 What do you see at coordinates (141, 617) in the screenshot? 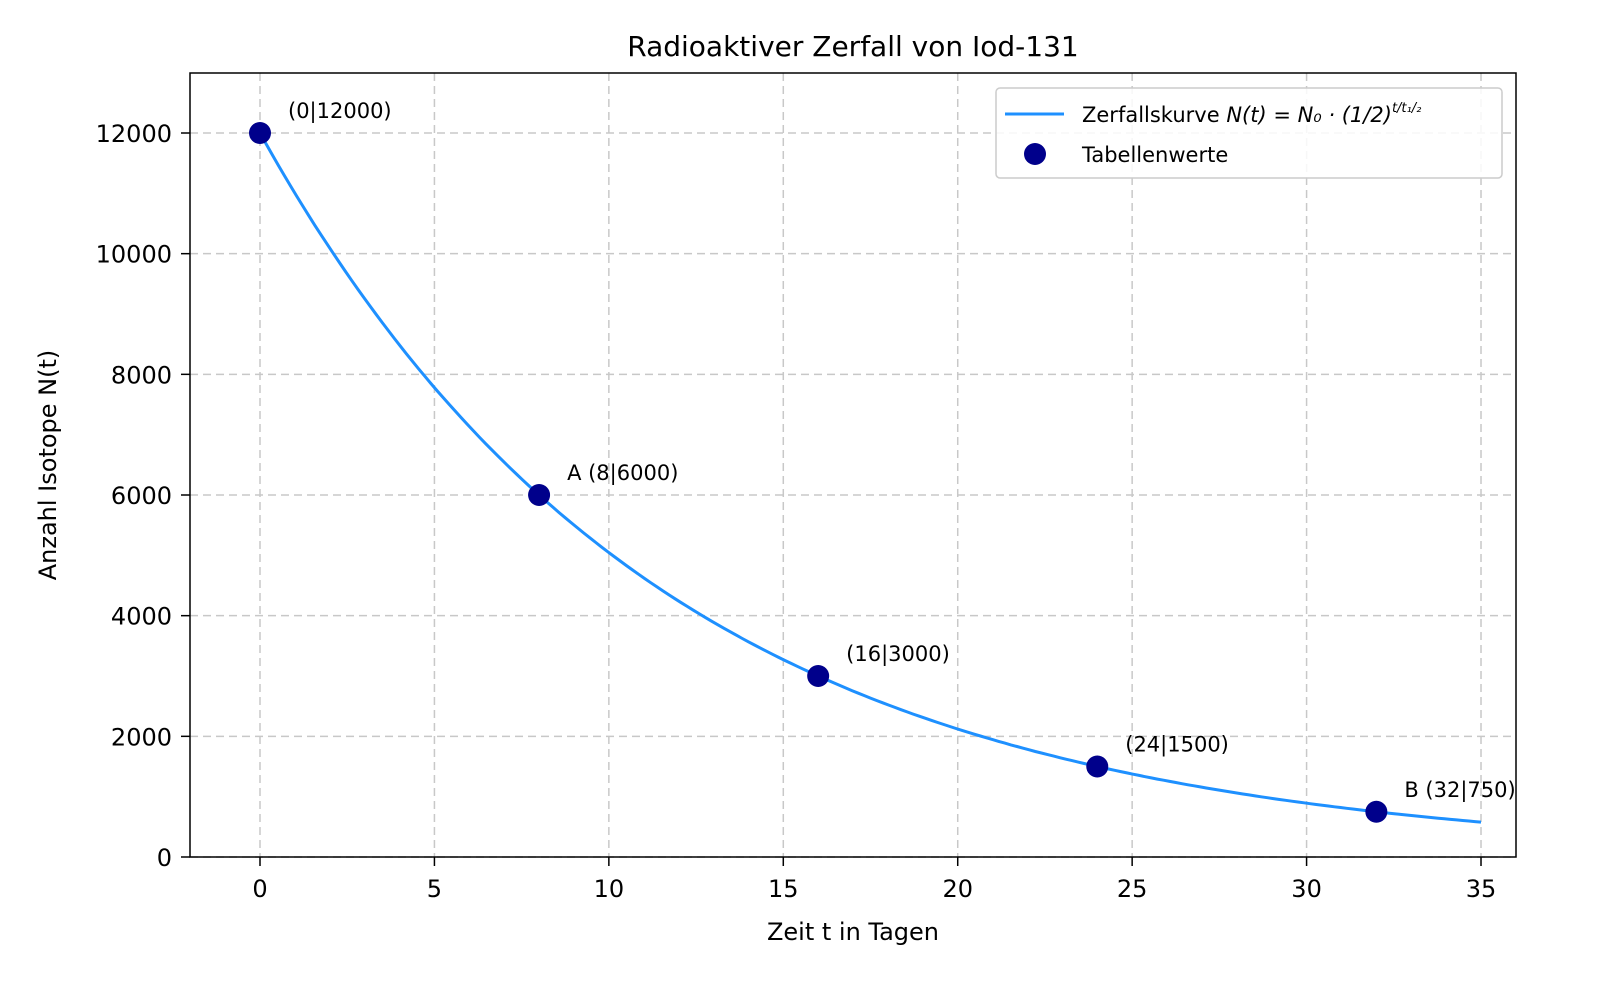
I see `y-tick-label: 4000` at bounding box center [141, 617].